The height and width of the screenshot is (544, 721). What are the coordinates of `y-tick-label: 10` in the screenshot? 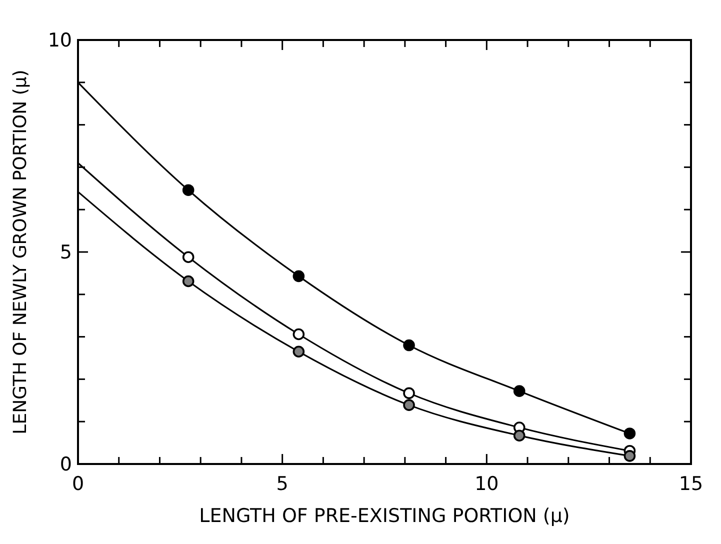 It's located at (60, 41).